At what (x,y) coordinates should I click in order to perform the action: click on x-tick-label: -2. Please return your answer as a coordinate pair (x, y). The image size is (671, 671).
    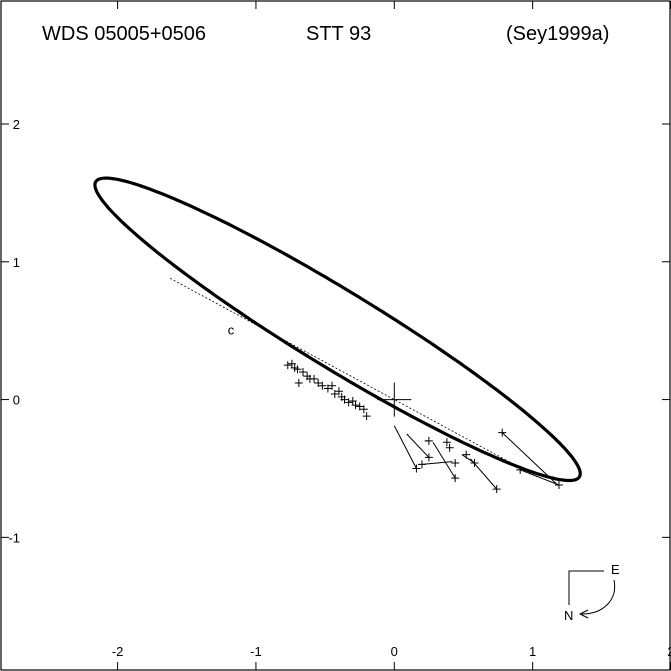
    Looking at the image, I should click on (118, 651).